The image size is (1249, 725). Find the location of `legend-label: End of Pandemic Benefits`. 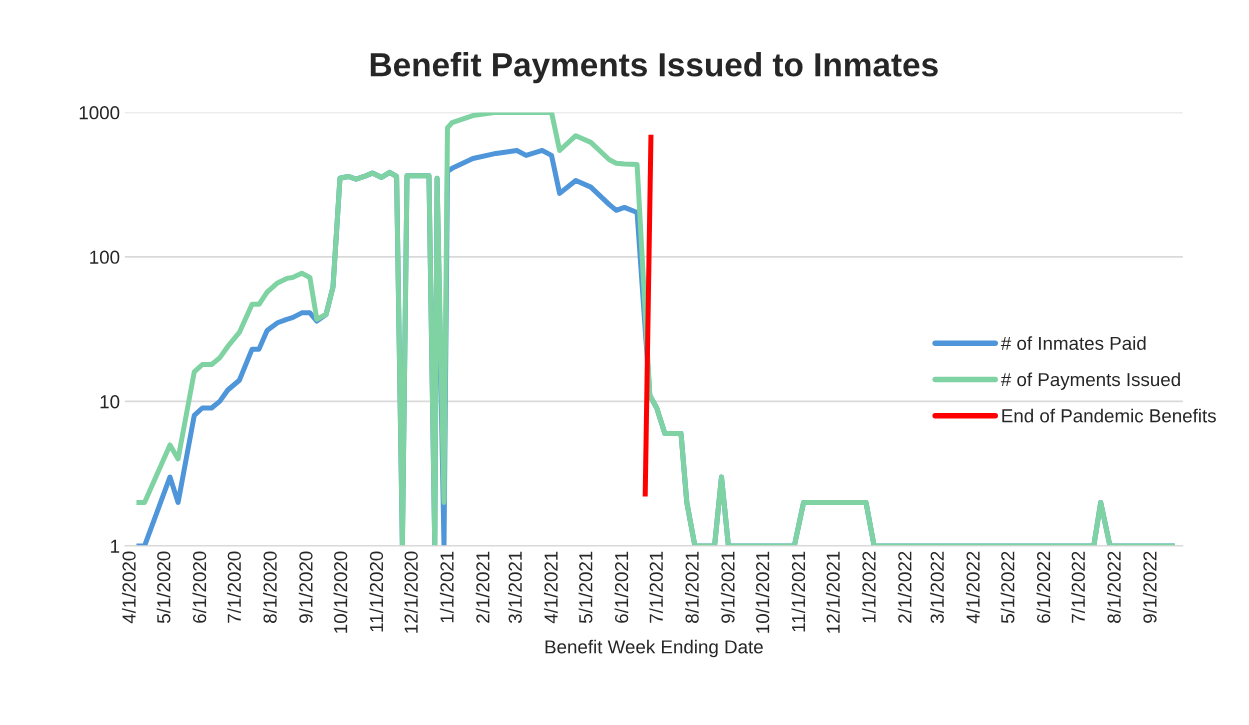

legend-label: End of Pandemic Benefits is located at coordinates (1109, 415).